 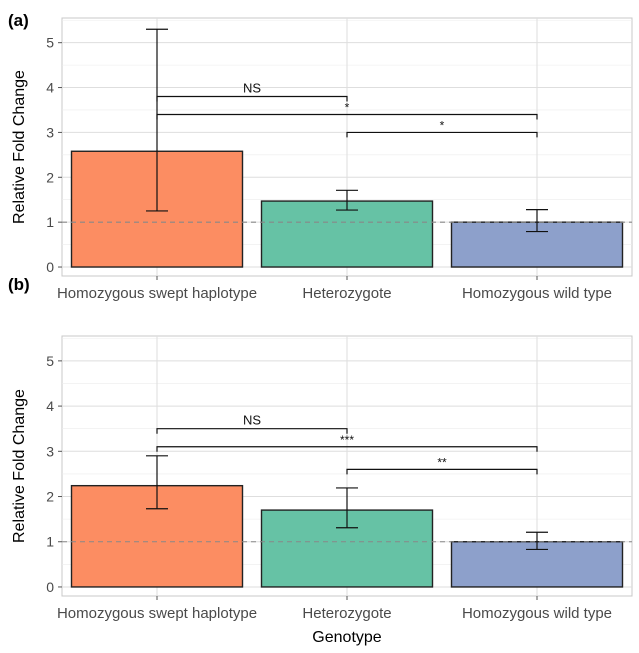 What do you see at coordinates (346, 637) in the screenshot?
I see `x-axis-title: Genotype` at bounding box center [346, 637].